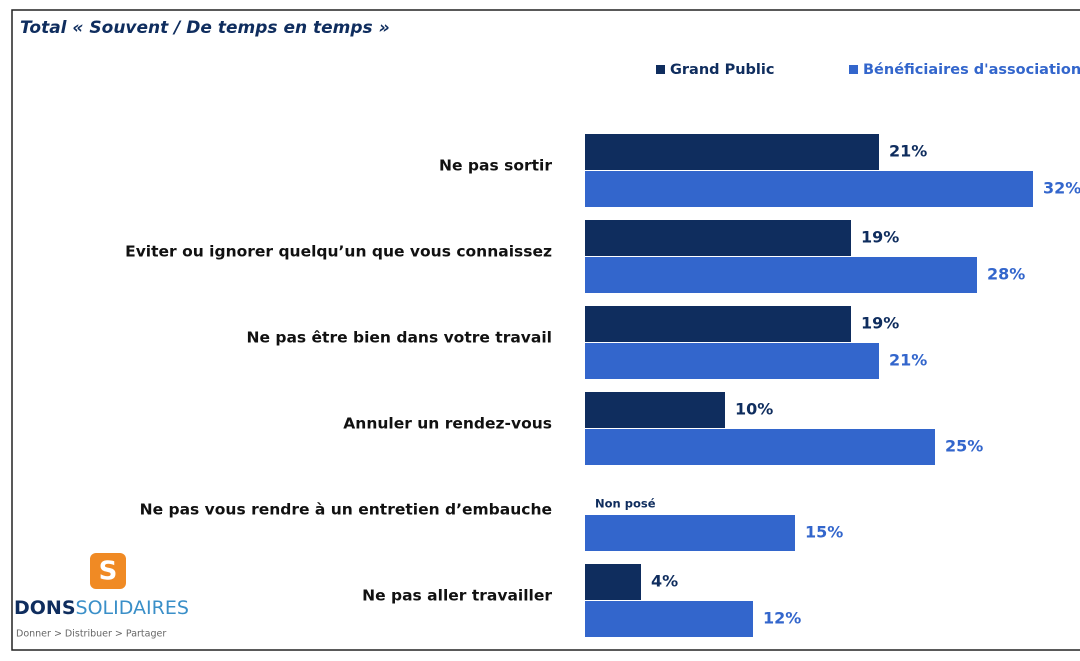 The image size is (1080, 661). Describe the element at coordinates (722, 70) in the screenshot. I see `legend-label: Grand Public` at that location.